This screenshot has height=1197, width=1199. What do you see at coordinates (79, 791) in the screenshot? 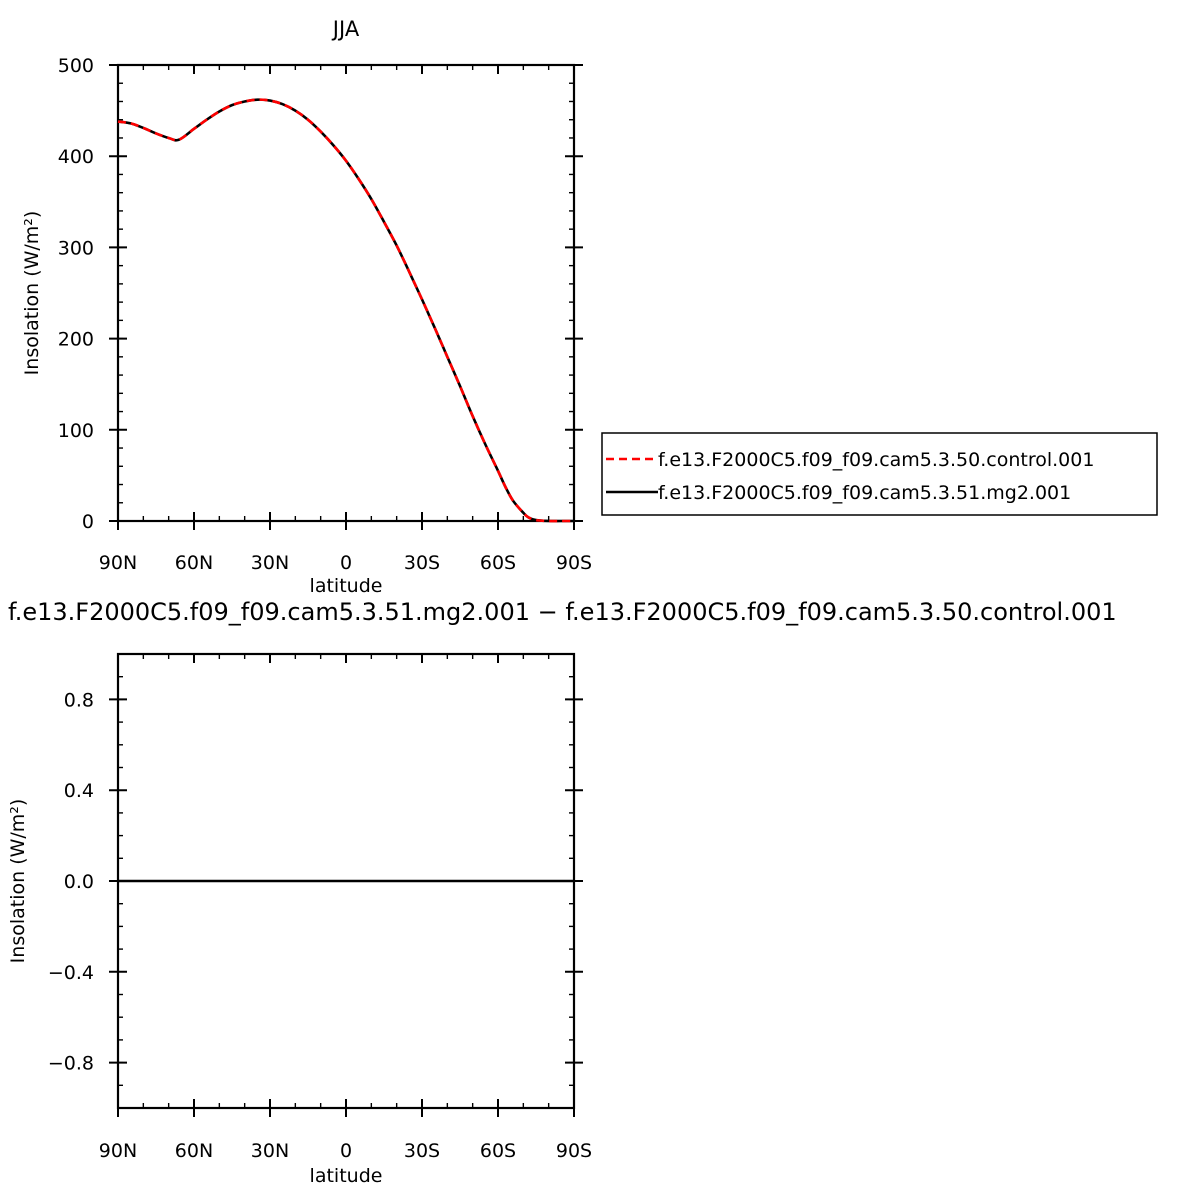
I see `y-tick-label: 0.4` at bounding box center [79, 791].